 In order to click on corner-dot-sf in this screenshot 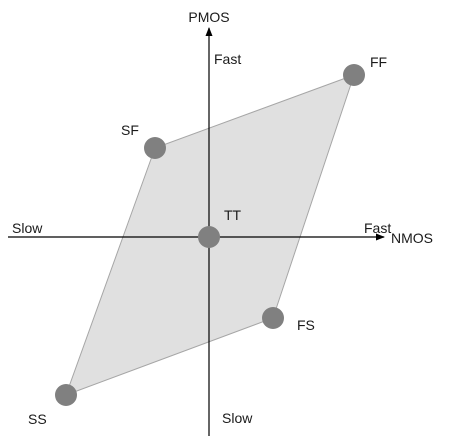, I will do `click(155, 148)`.